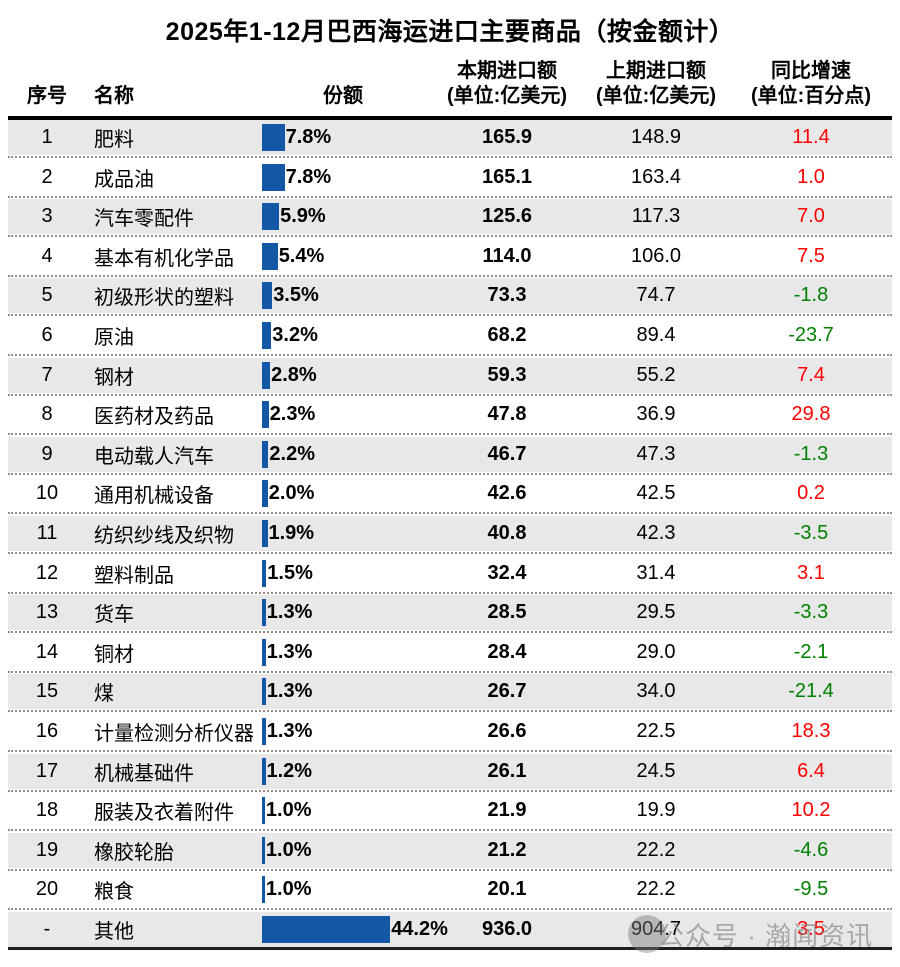 The image size is (900, 967). I want to click on header-yoy-growth: 同比增速 (单位:百分点), so click(811, 84).